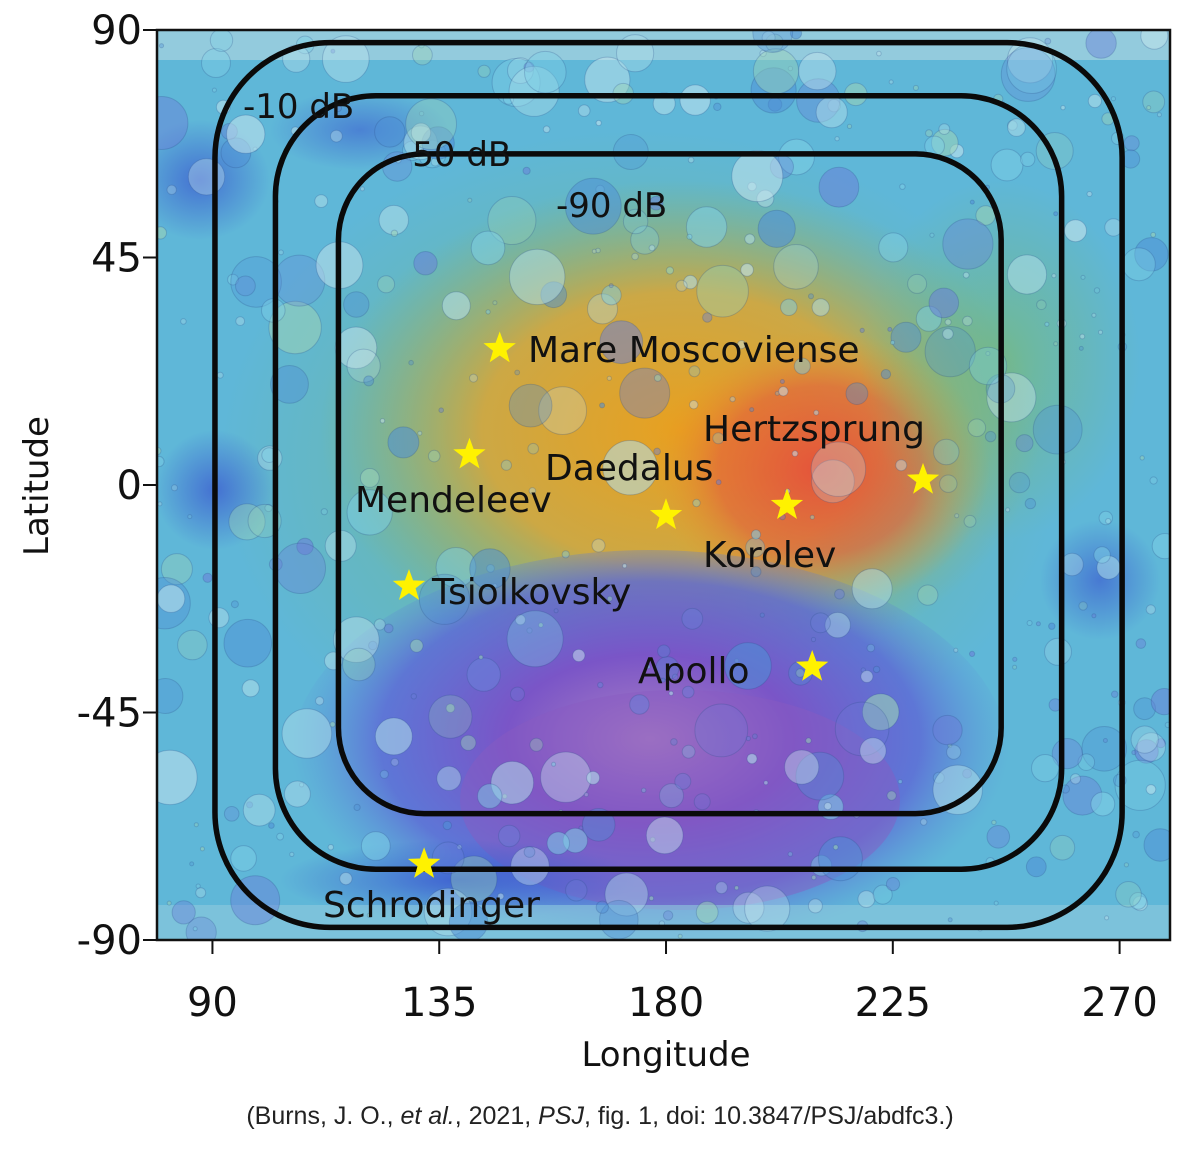 The image size is (1200, 1156). I want to click on y-tick-label: 90, so click(116, 31).